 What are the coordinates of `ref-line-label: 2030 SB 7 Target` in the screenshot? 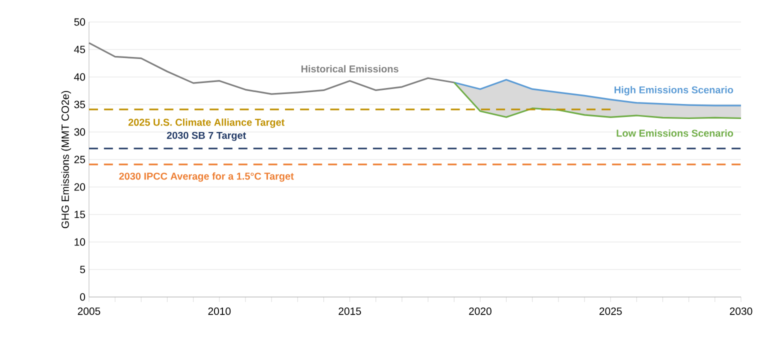 It's located at (206, 136).